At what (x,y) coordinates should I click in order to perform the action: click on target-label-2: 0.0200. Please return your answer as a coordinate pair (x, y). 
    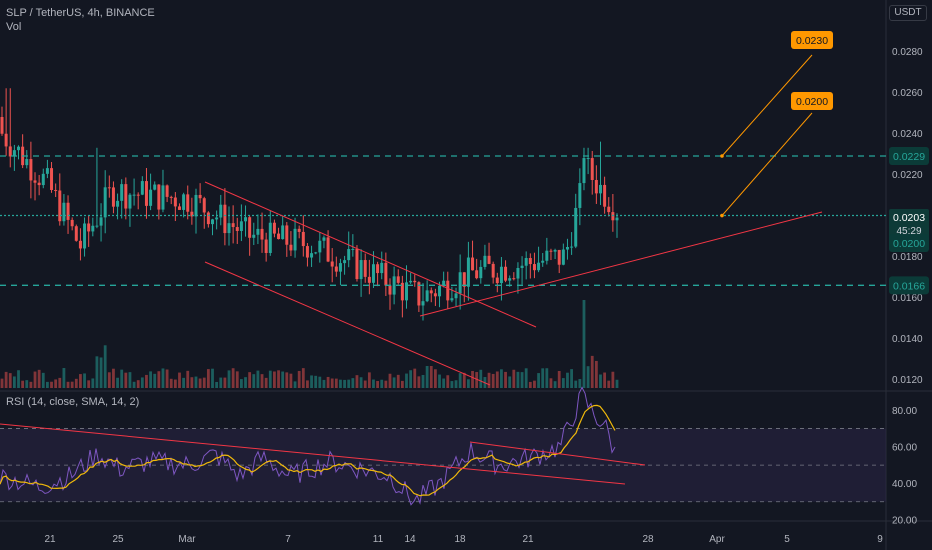
    Looking at the image, I should click on (812, 102).